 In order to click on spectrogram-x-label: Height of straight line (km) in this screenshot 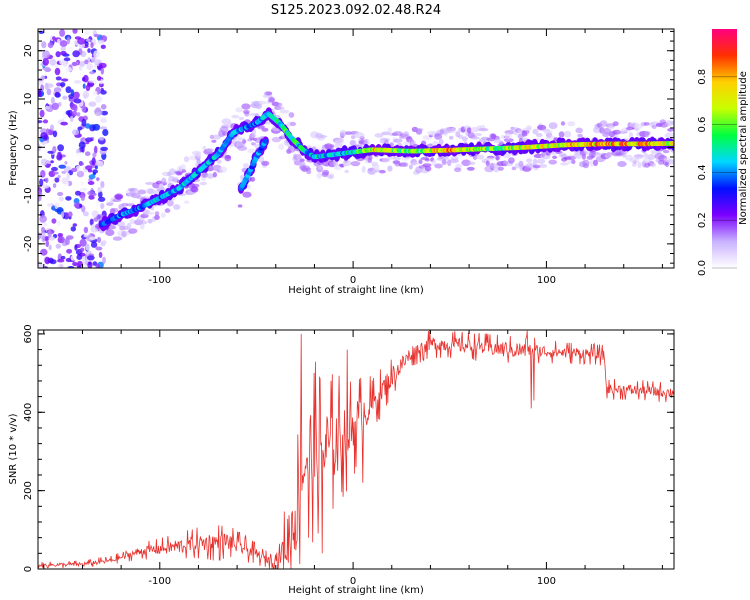, I will do `click(356, 290)`.